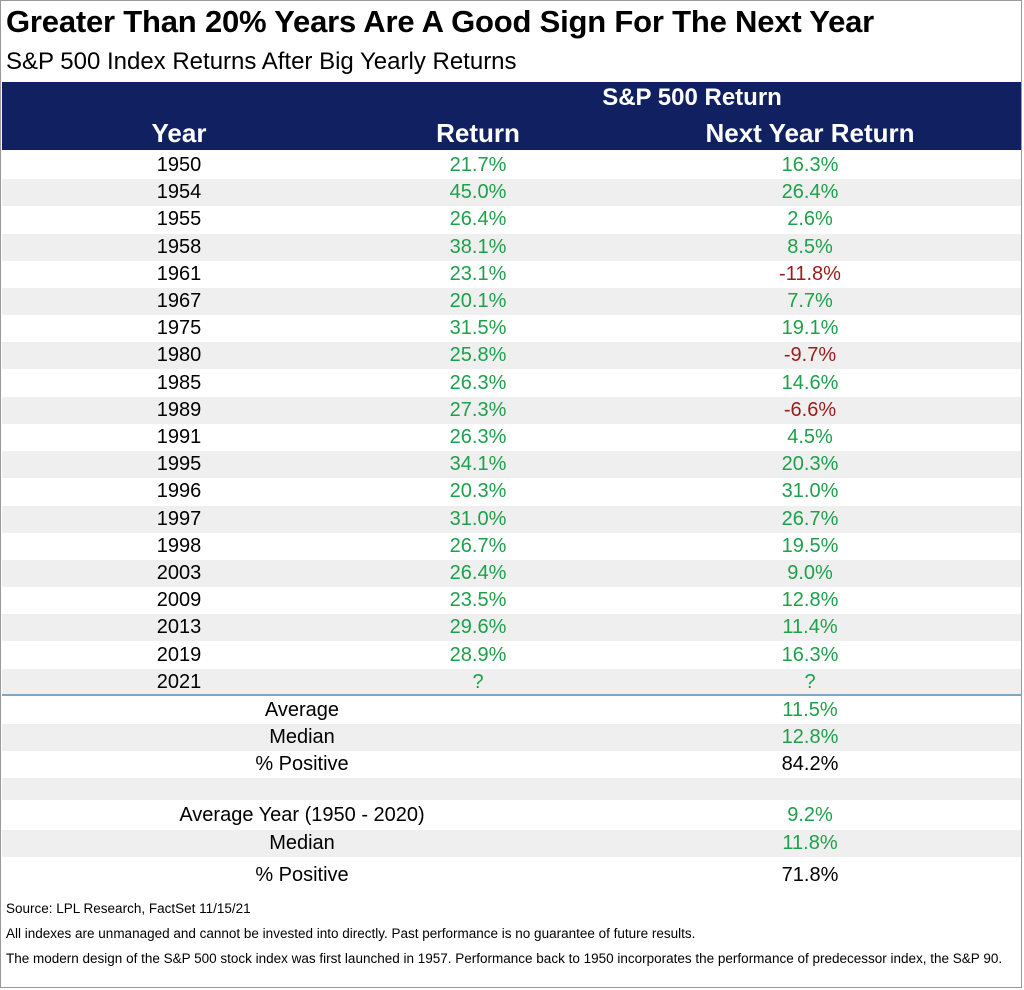 This screenshot has height=990, width=1024. What do you see at coordinates (302, 815) in the screenshot?
I see `baseline-label: Average Year (1950 - 2020)` at bounding box center [302, 815].